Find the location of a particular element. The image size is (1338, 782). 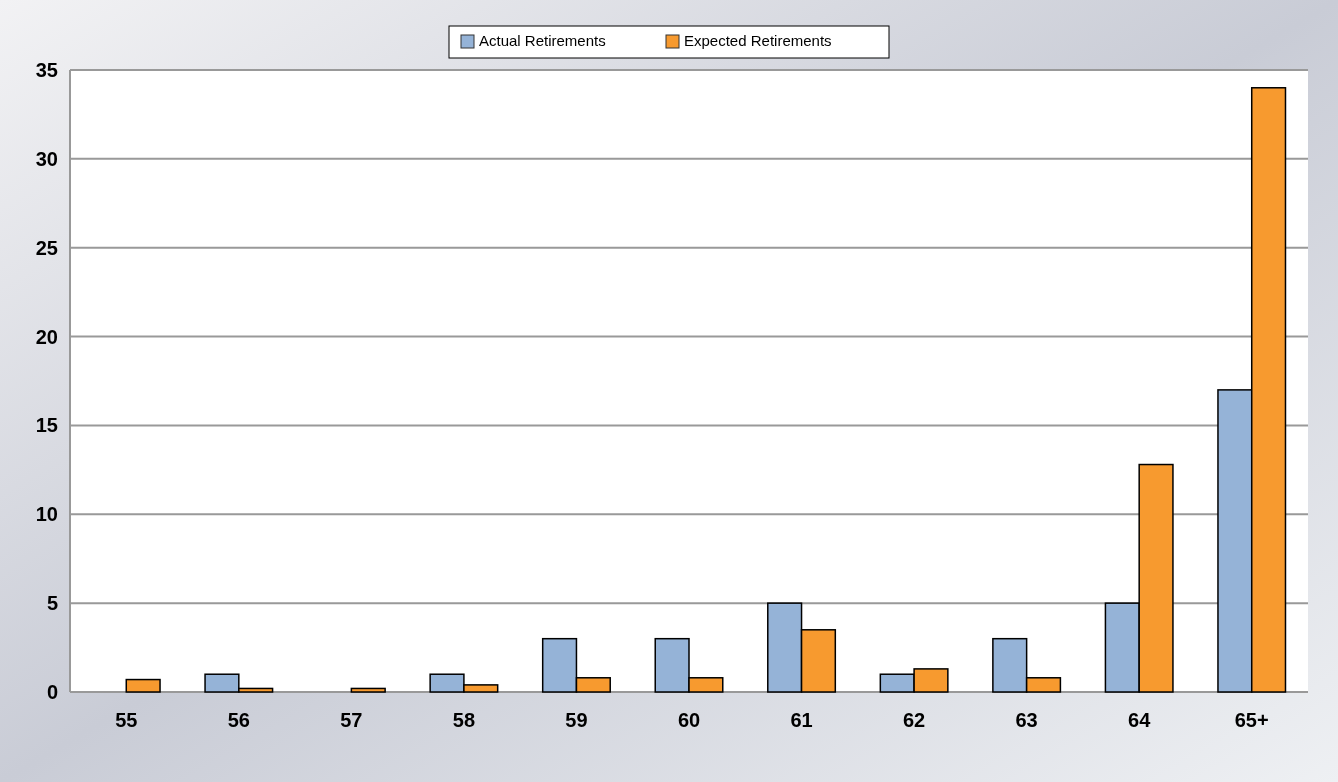

y-tick-label: 0 is located at coordinates (52, 692).